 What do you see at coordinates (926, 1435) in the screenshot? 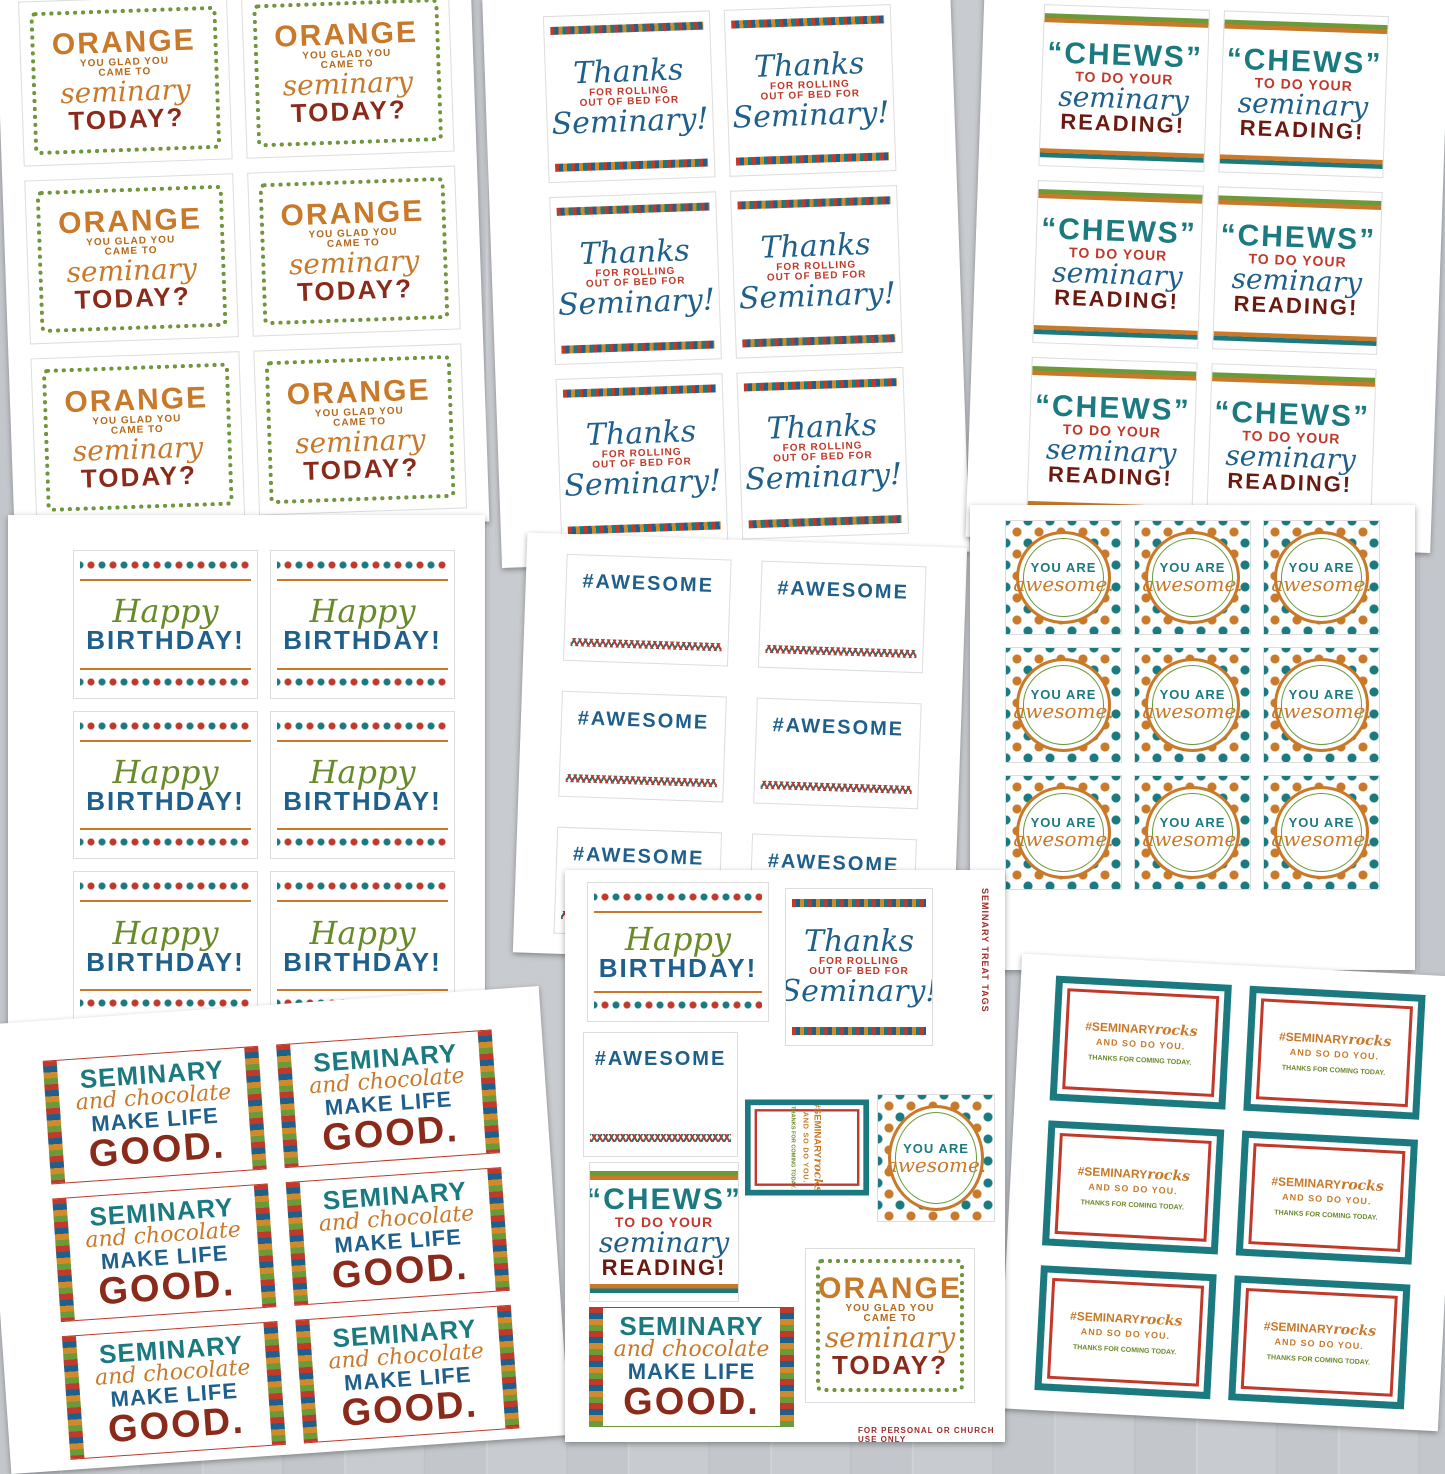
I see `sheet-footer: FOR PERSONAL OR CHURCH USE ONLY` at bounding box center [926, 1435].